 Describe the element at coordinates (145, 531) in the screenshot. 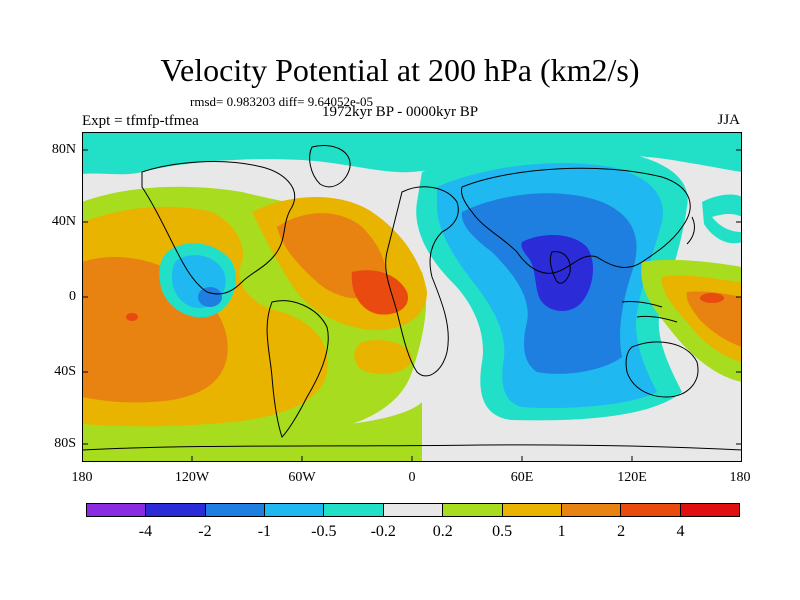

I see `colorbar-label: -4` at that location.